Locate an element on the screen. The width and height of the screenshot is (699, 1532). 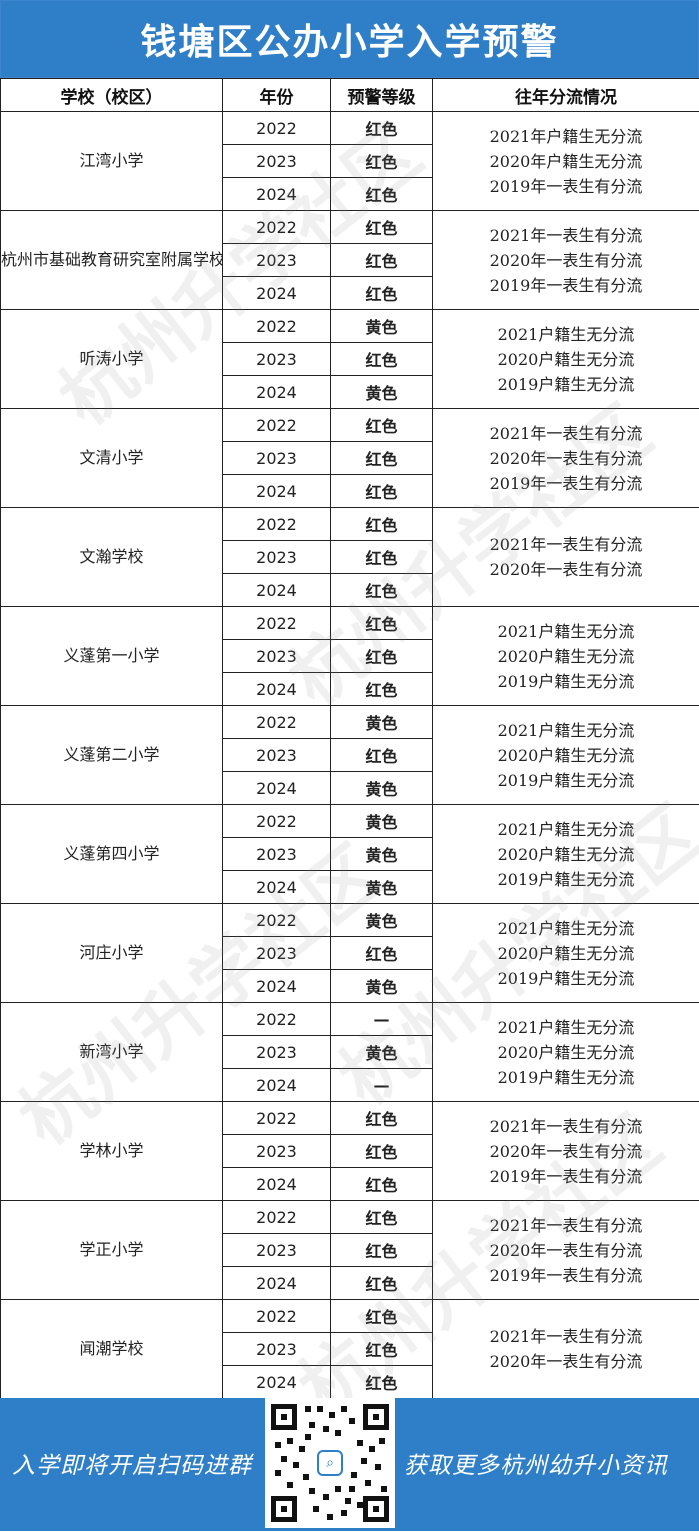
history-line: 2019年一表生有分流 is located at coordinates (566, 186).